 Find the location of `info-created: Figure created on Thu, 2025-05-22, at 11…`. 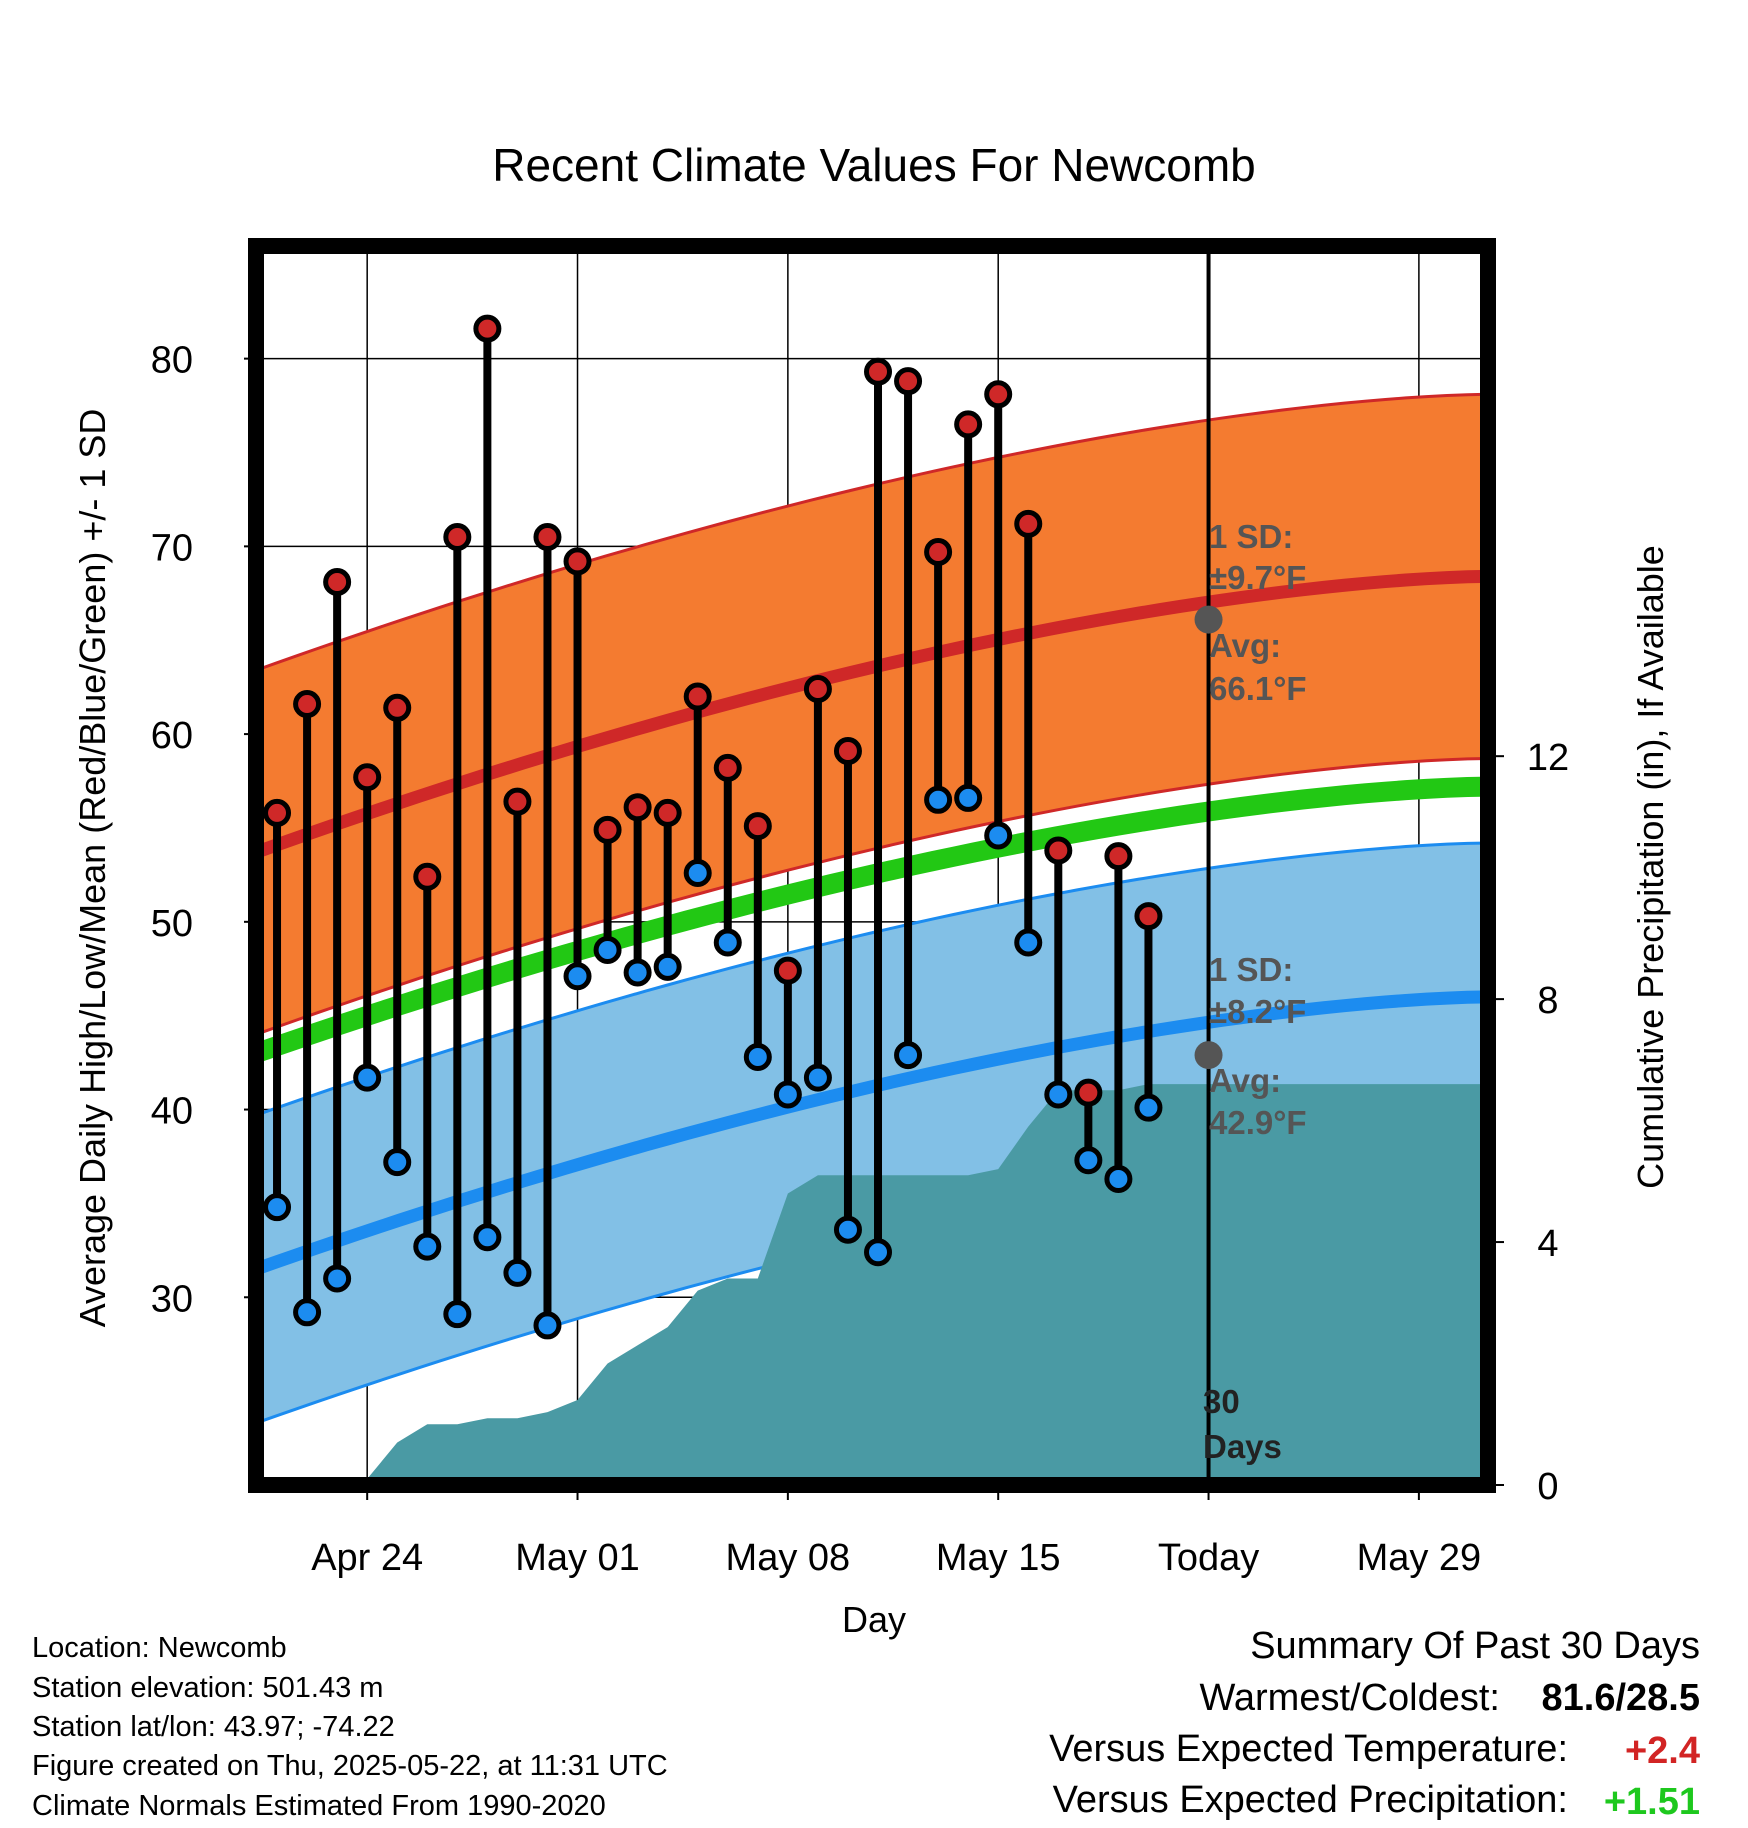

info-created: Figure created on Thu, 2025-05-22, at 11… is located at coordinates (350, 1766).